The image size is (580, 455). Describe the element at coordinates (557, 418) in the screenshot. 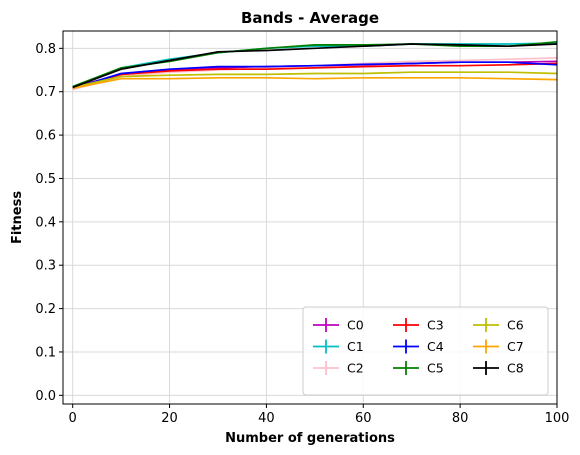

I see `x-tick-label: 100` at that location.